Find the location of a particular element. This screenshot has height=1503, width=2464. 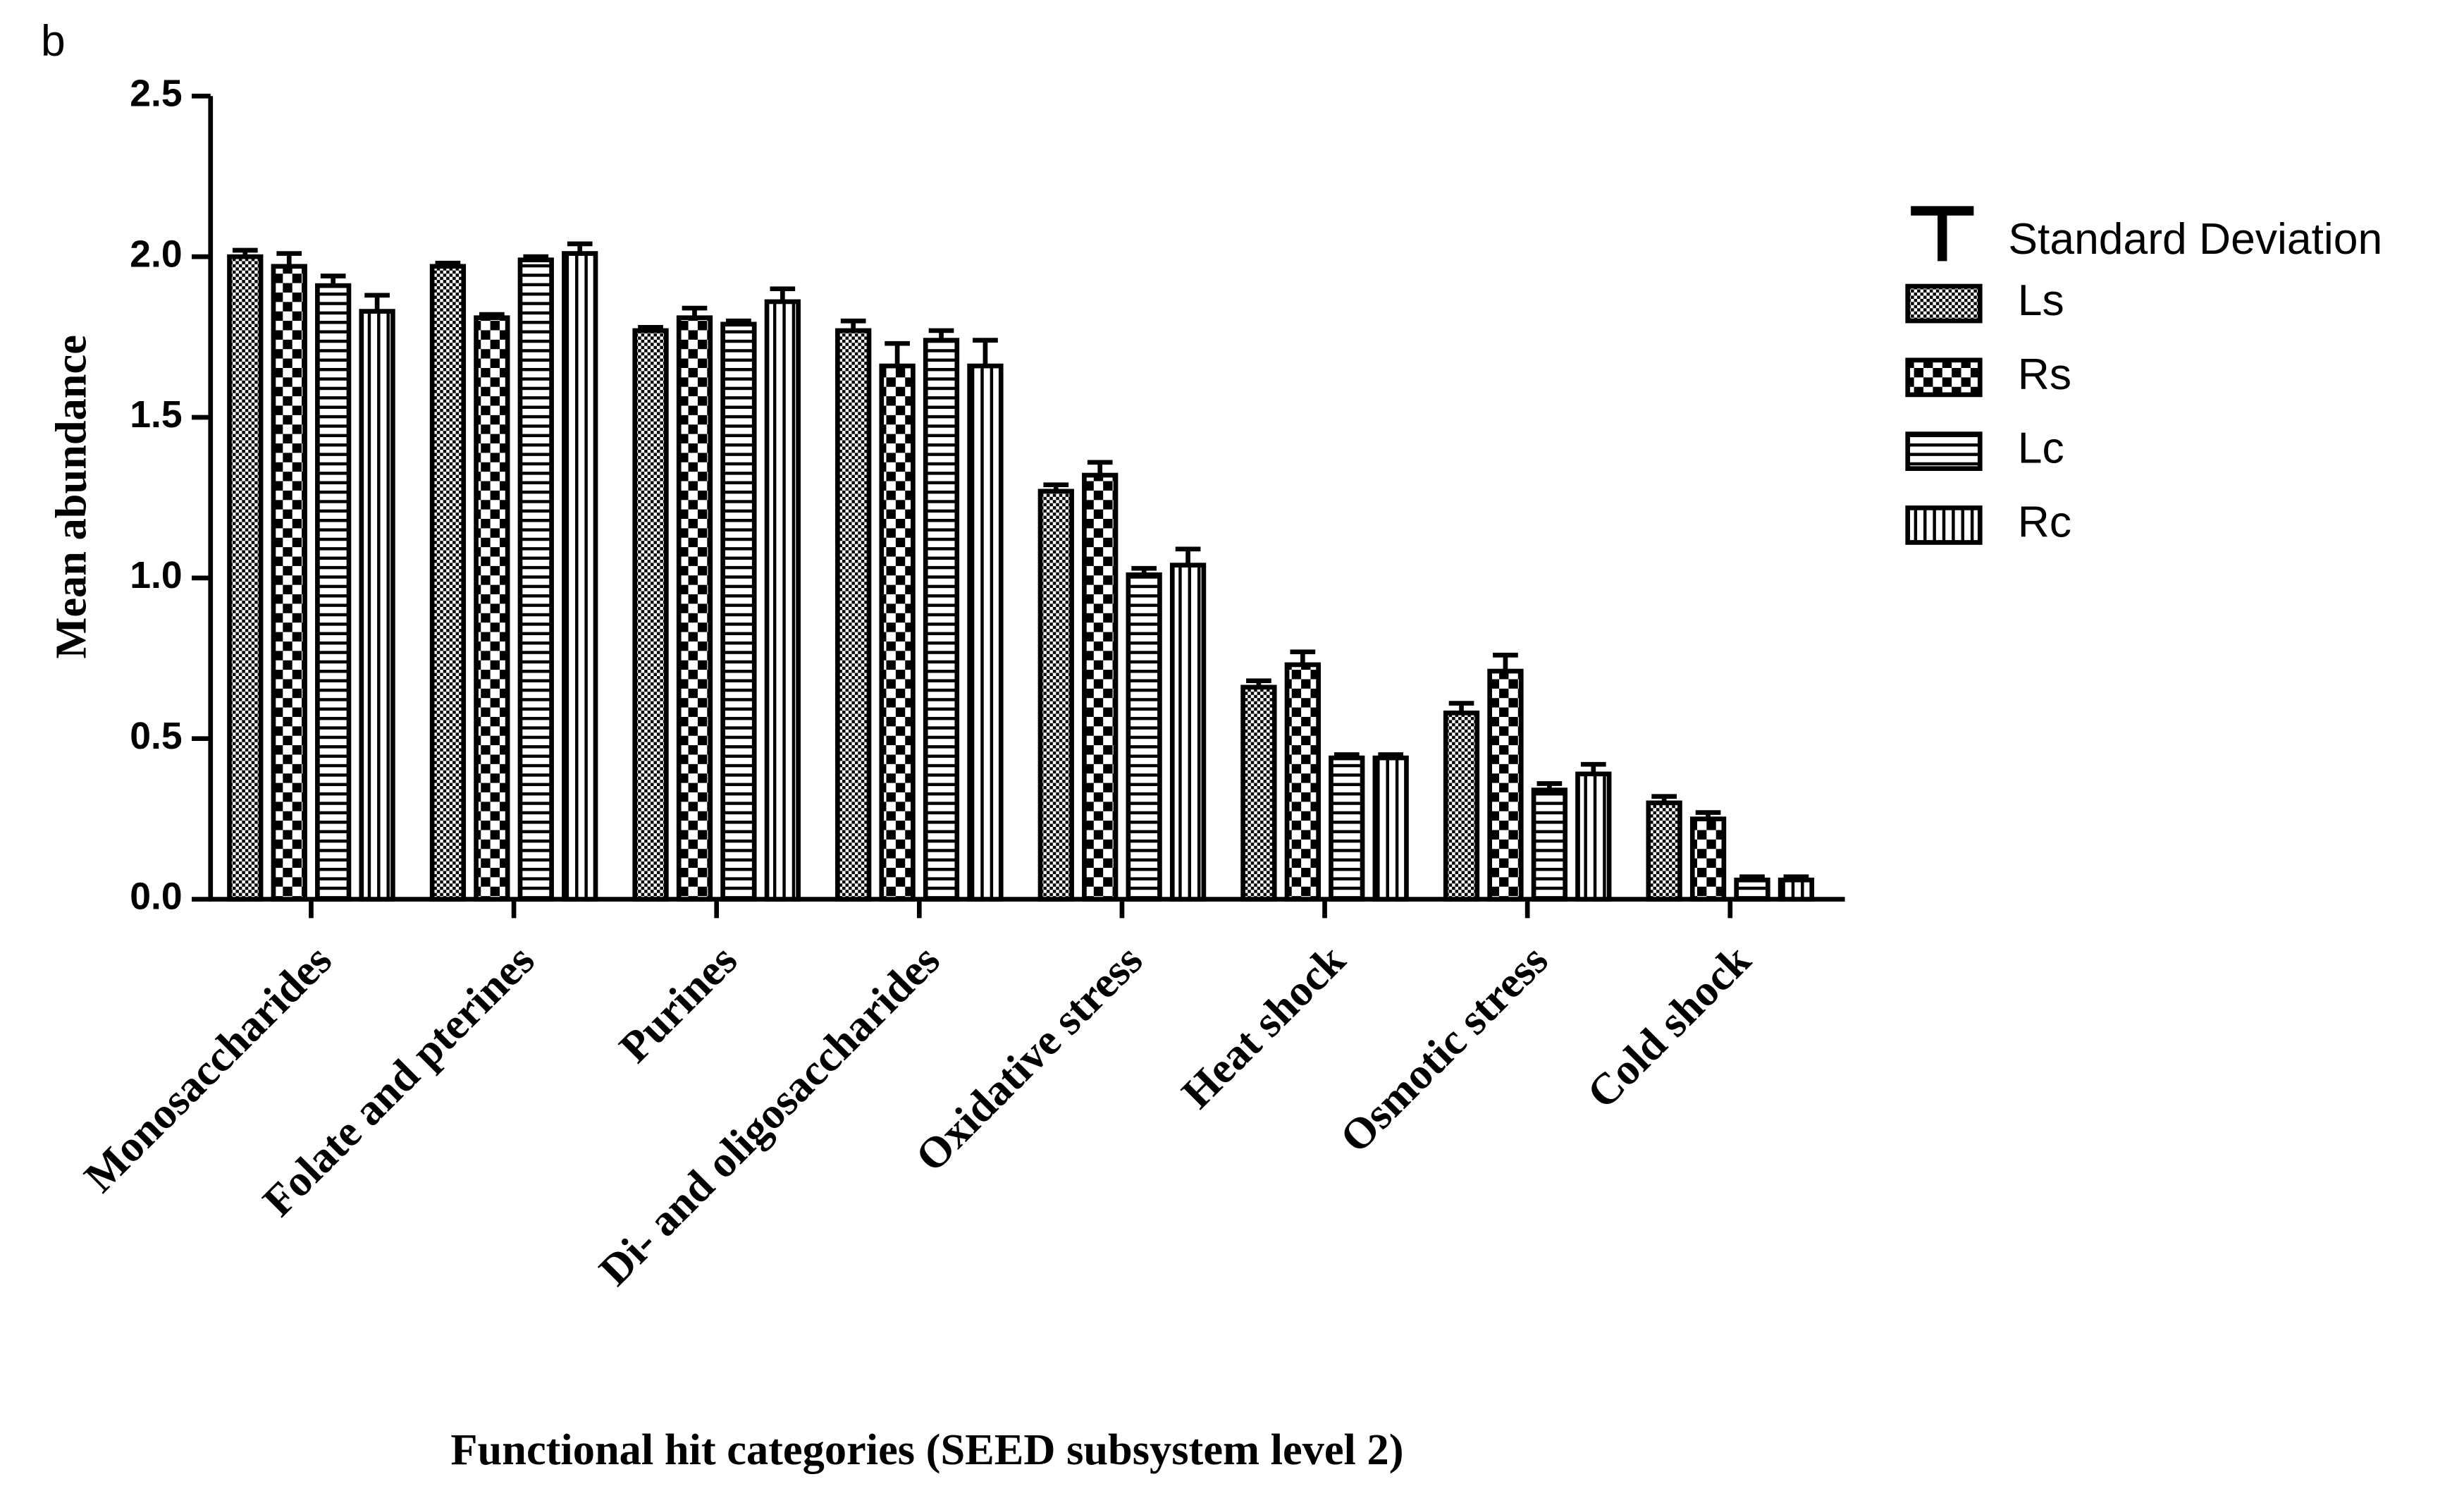

y-axis-title: Mean abundance is located at coordinates (70, 496).